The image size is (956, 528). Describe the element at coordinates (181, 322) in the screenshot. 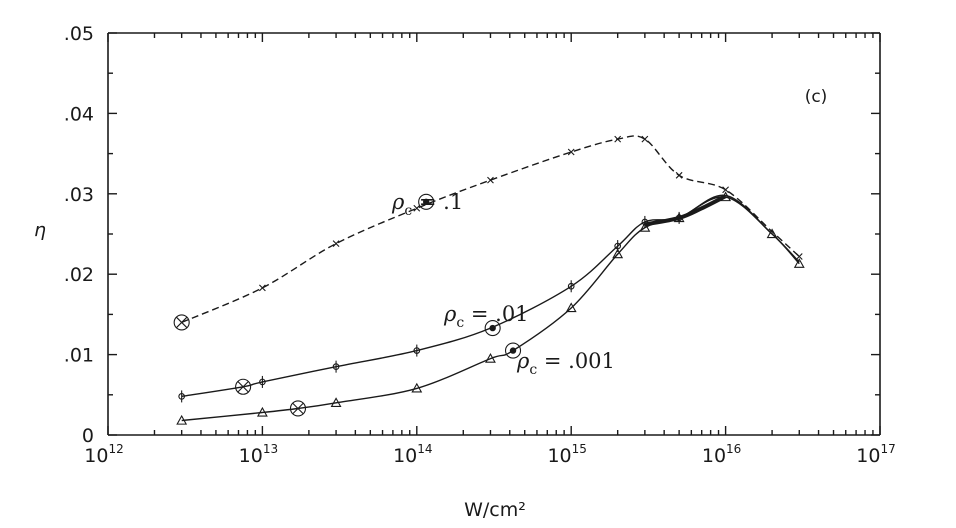

I see `series-0-marker-circle-x` at that location.